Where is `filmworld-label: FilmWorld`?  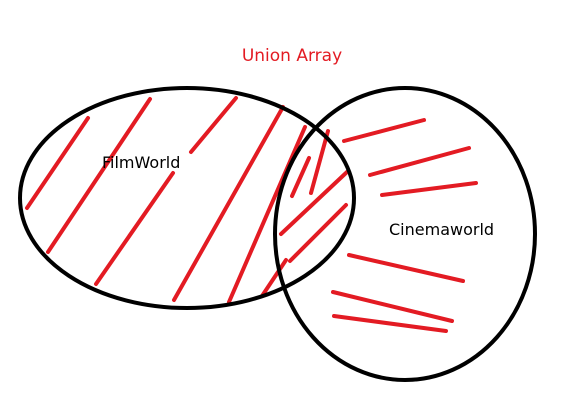
filmworld-label: FilmWorld is located at coordinates (141, 162).